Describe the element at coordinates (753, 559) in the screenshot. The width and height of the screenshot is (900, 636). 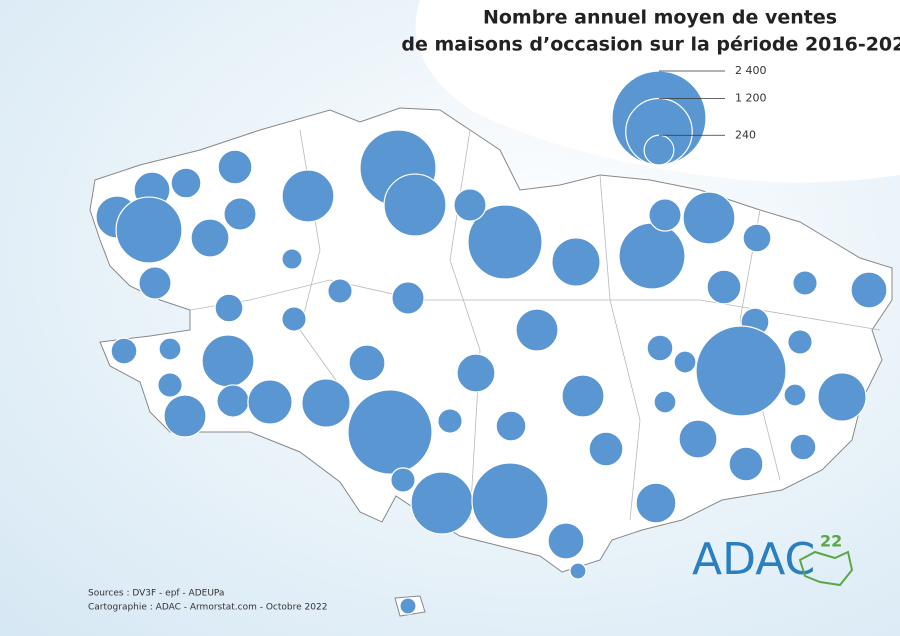
I see `logo-text: ADAC` at that location.